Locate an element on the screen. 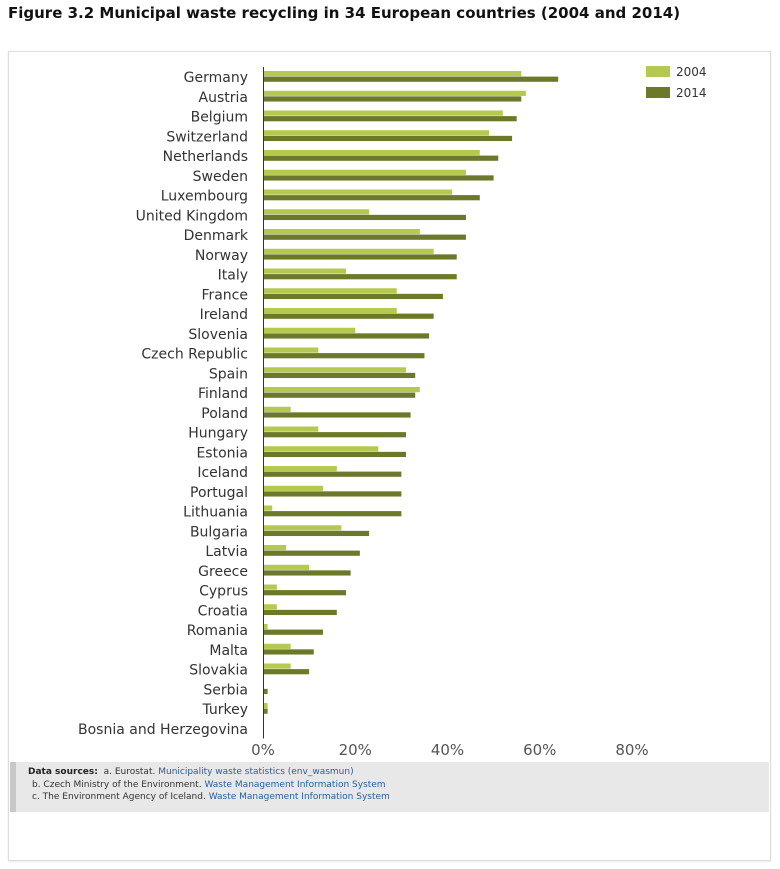 The width and height of the screenshot is (780, 869). bar-2004-finland is located at coordinates (342, 390).